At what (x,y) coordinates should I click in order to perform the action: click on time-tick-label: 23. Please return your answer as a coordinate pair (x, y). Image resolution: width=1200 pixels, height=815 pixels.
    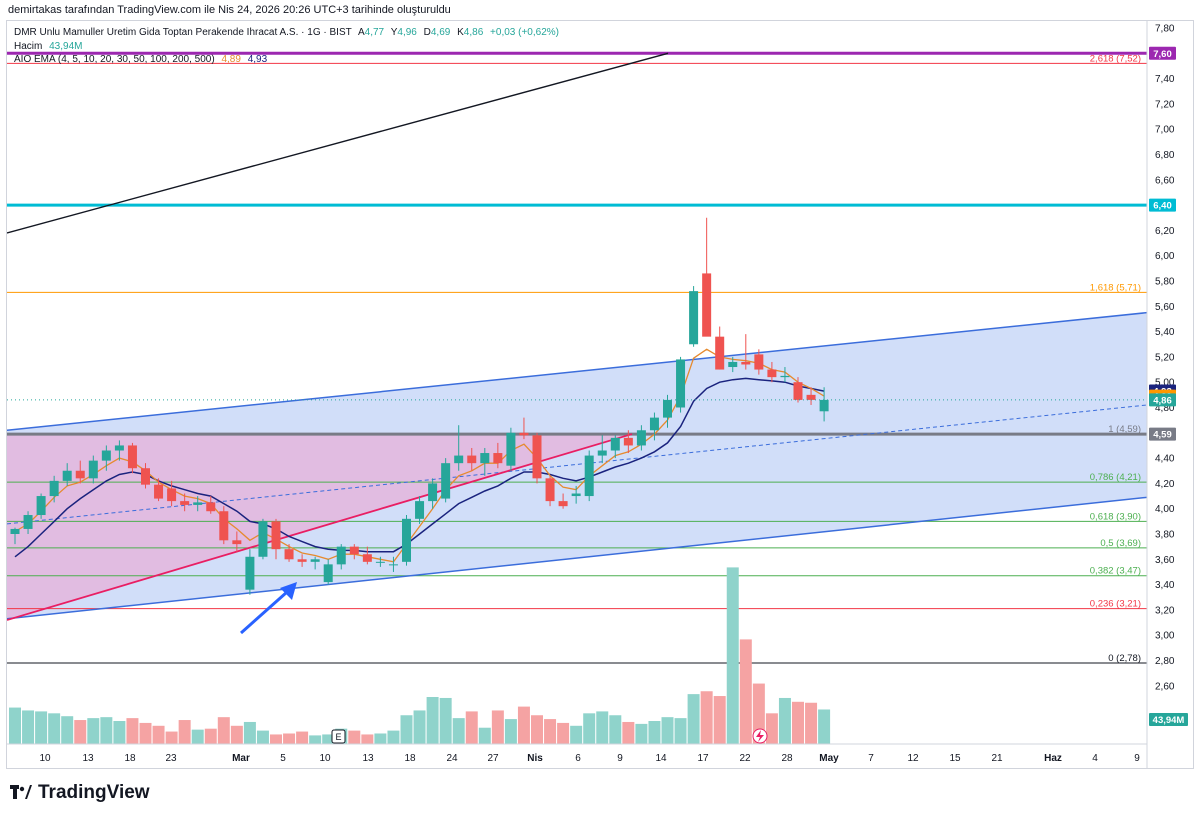
    Looking at the image, I should click on (171, 758).